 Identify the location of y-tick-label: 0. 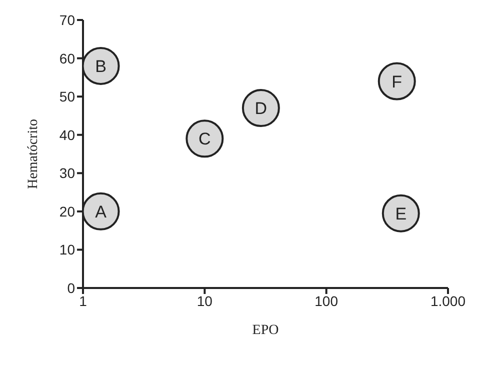
(71, 288).